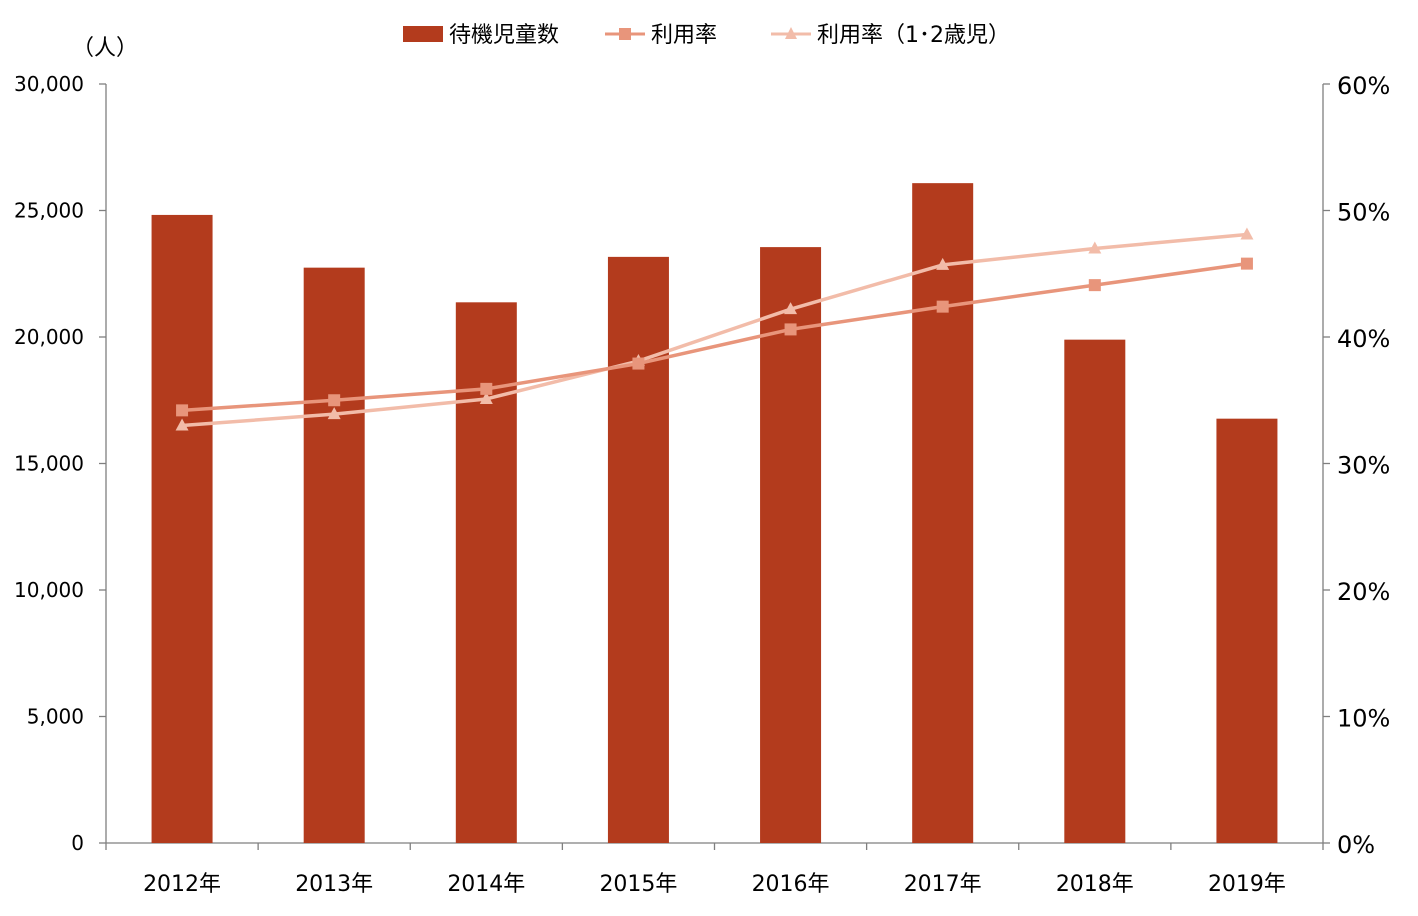 The height and width of the screenshot is (916, 1418). Describe the element at coordinates (504, 35) in the screenshot. I see `legend-label-waiting-children: 待機児童数` at that location.